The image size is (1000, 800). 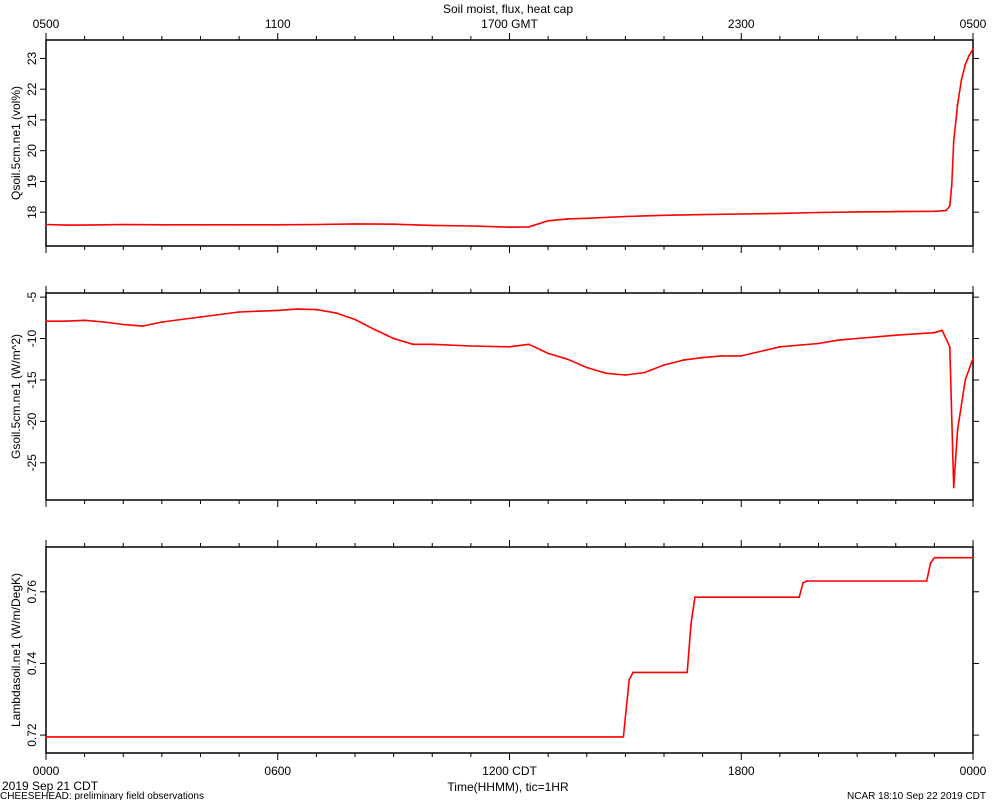 I want to click on top-gmt-axis: 0500 1100 1700 GMT 2300 0500, so click(x=510, y=24).